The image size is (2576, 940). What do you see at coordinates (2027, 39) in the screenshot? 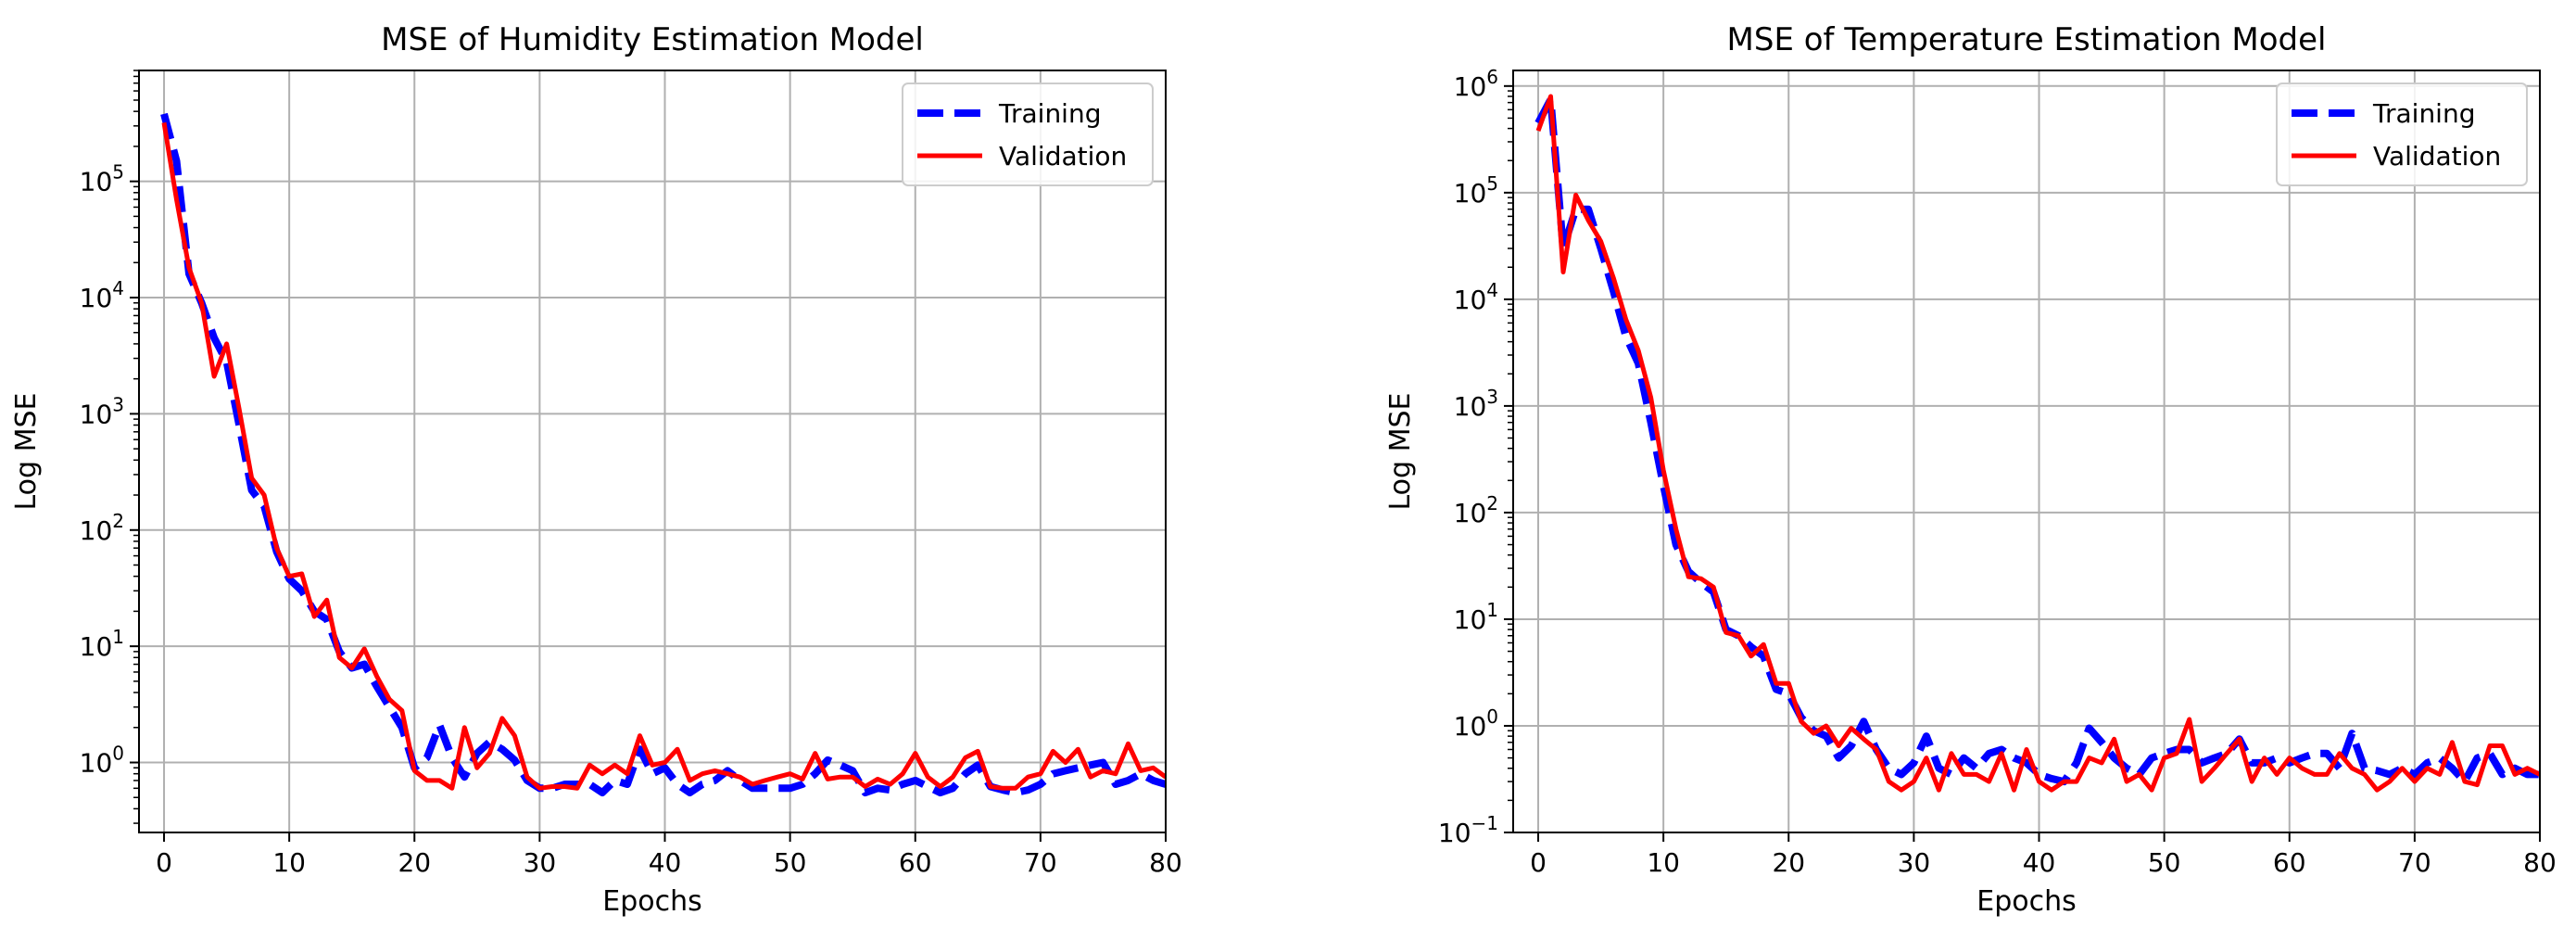
I see `chart-title: MSE of Temperature Estimation Model` at bounding box center [2027, 39].